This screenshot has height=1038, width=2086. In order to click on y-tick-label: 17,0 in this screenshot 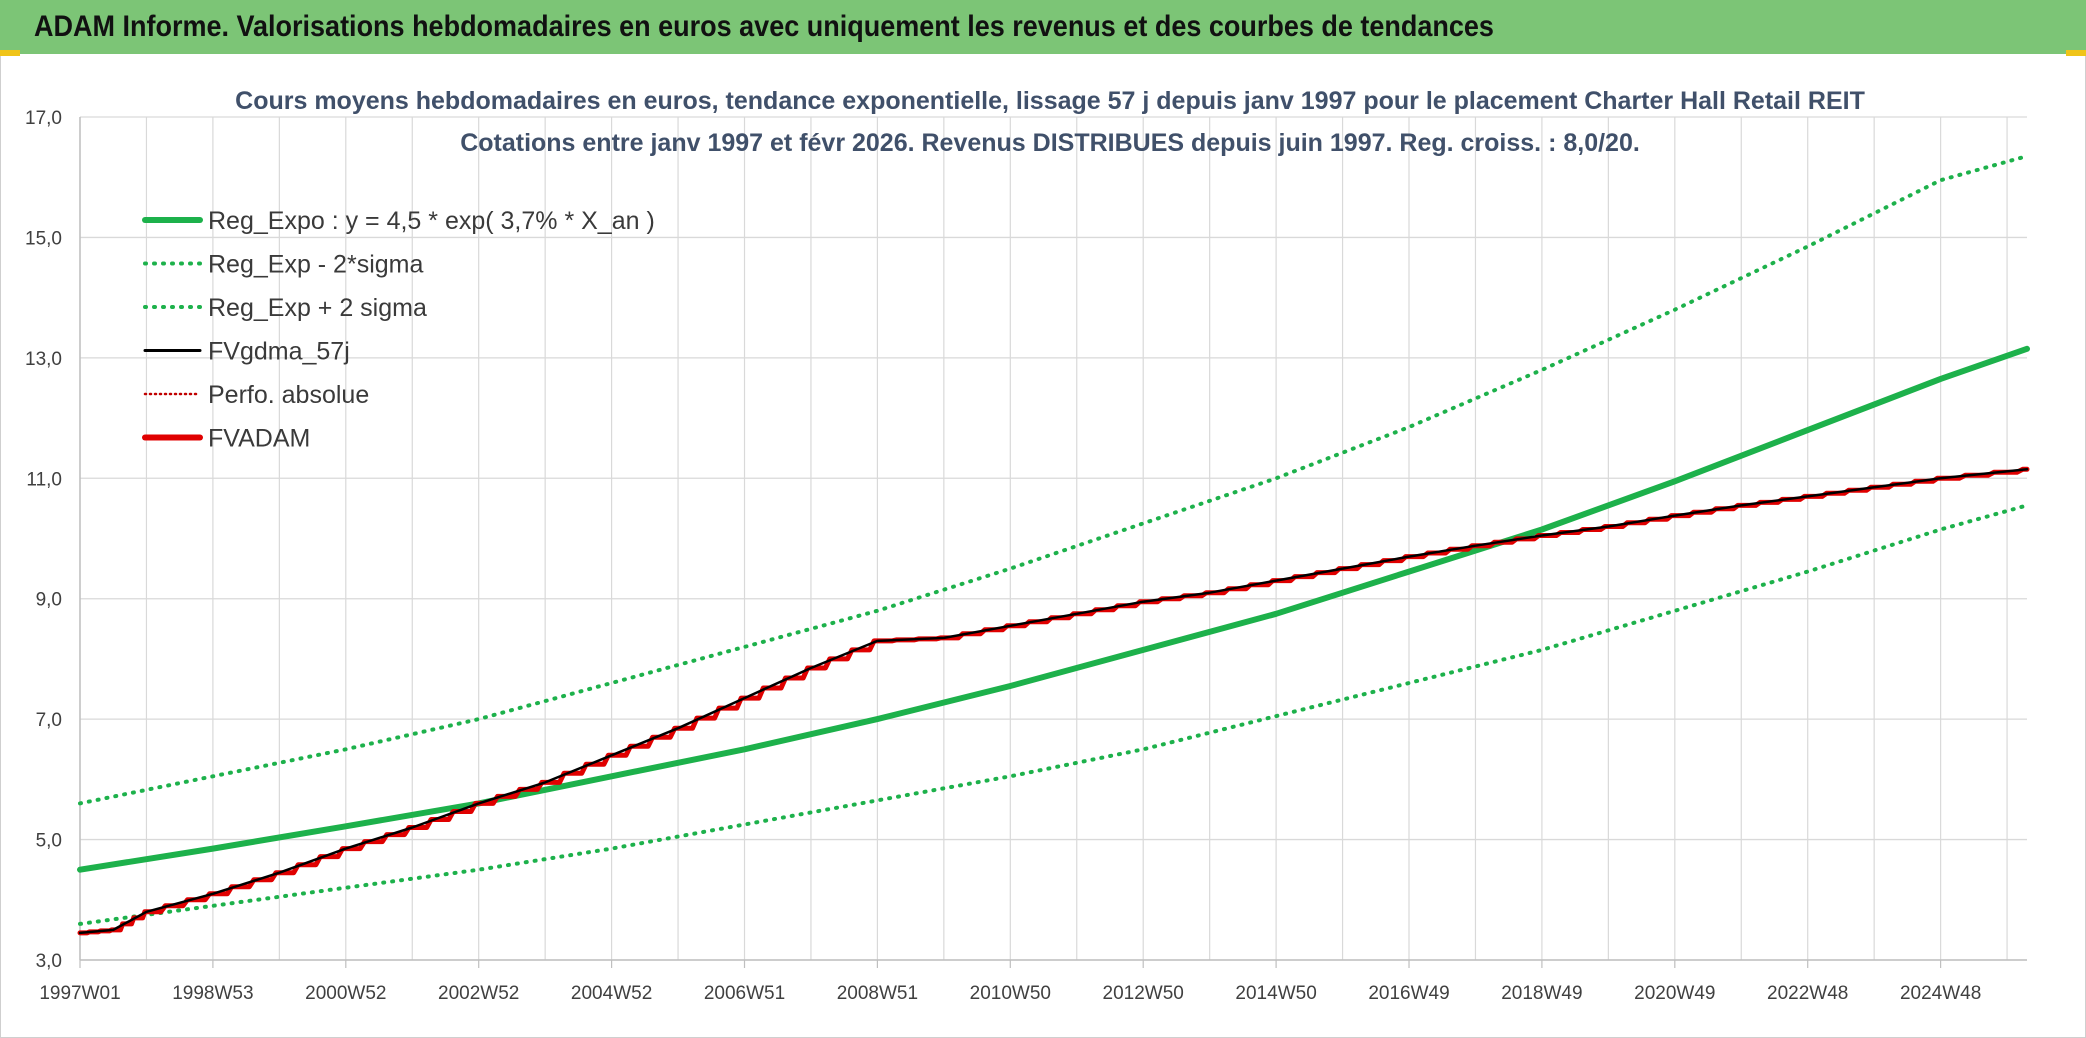, I will do `click(43, 118)`.